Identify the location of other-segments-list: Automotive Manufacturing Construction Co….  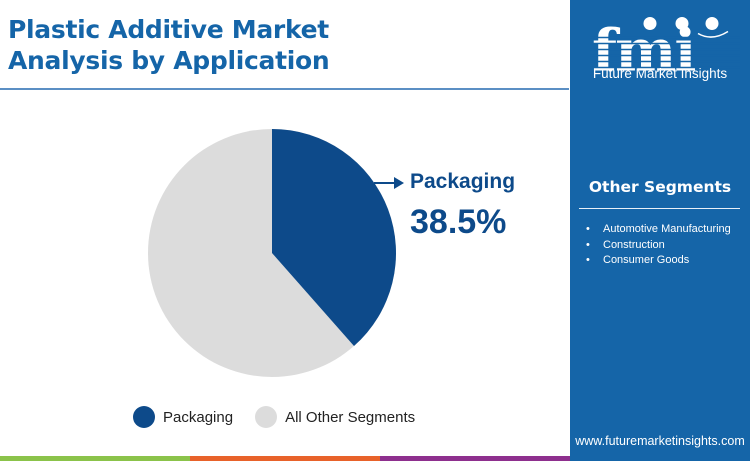
(658, 245).